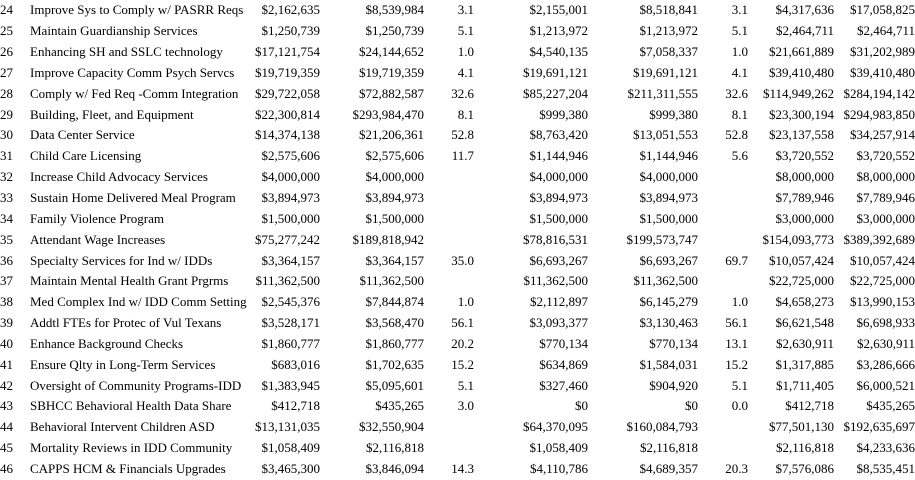  What do you see at coordinates (555, 93) in the screenshot?
I see `amount-value: $85,227,204` at bounding box center [555, 93].